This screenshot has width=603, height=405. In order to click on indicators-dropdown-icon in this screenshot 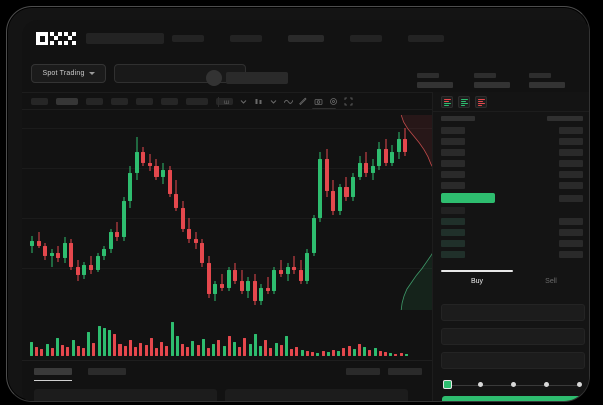, I will do `click(243, 101)`.